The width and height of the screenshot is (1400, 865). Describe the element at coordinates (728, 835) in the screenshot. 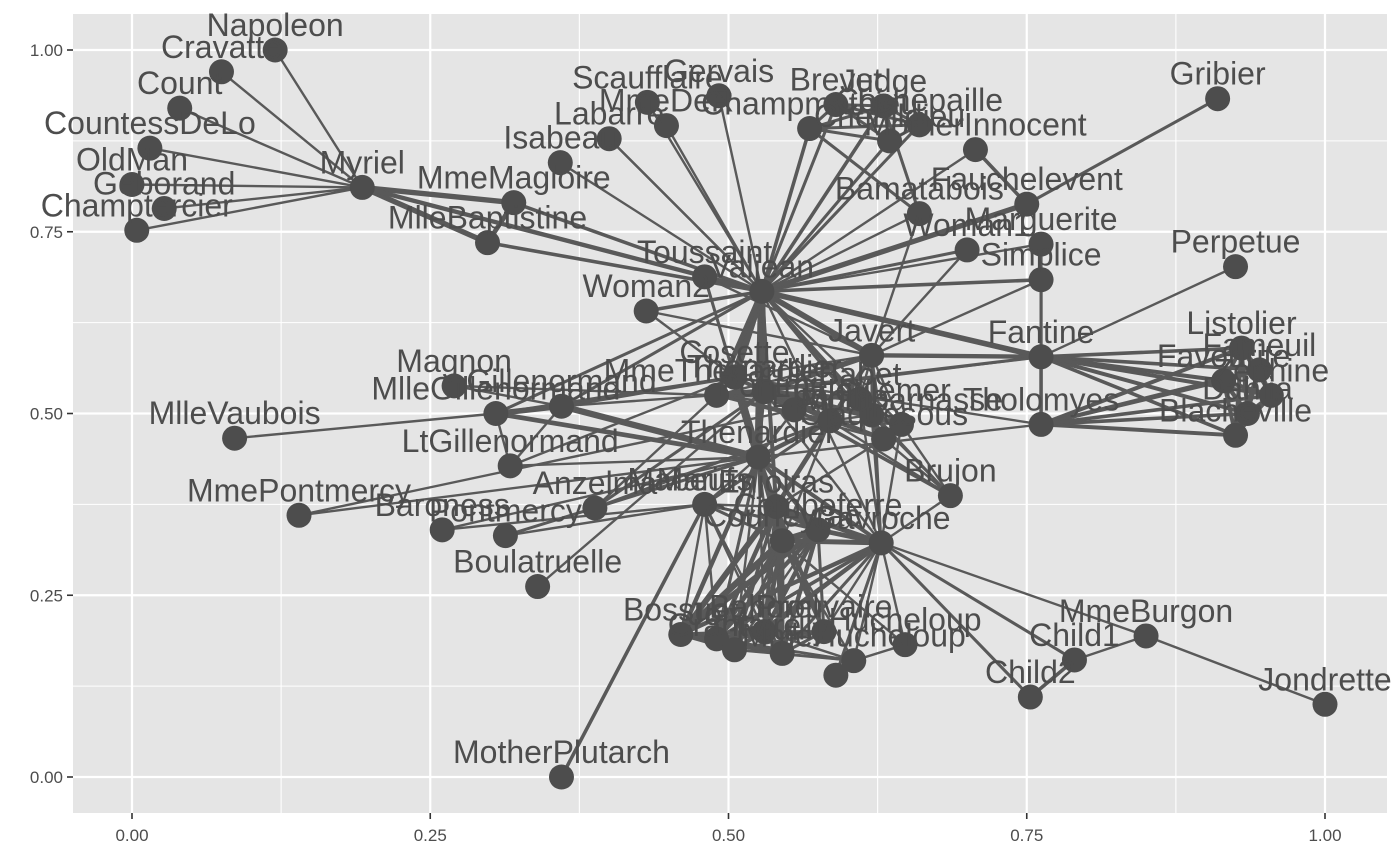

I see `x-tick-label: 0.50` at that location.